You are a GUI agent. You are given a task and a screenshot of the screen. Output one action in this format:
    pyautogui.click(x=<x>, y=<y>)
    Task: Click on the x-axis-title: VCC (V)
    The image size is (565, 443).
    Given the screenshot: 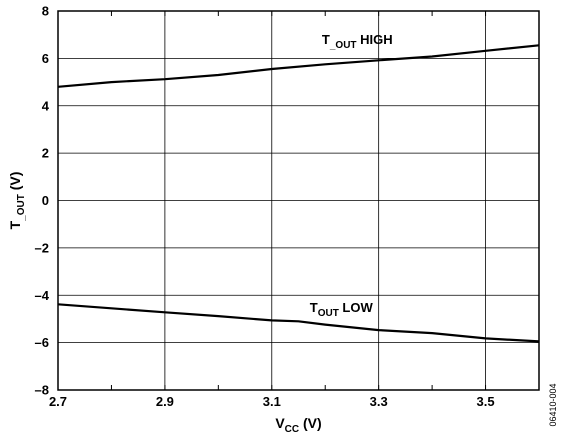 What is the action you would take?
    pyautogui.click(x=298, y=425)
    